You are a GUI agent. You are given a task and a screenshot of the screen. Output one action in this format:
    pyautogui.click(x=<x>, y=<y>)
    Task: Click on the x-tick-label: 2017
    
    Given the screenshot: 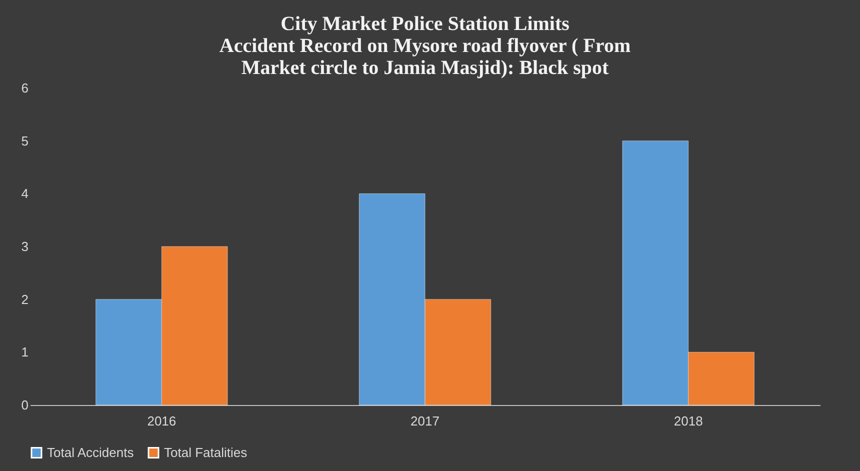 What is the action you would take?
    pyautogui.click(x=425, y=421)
    